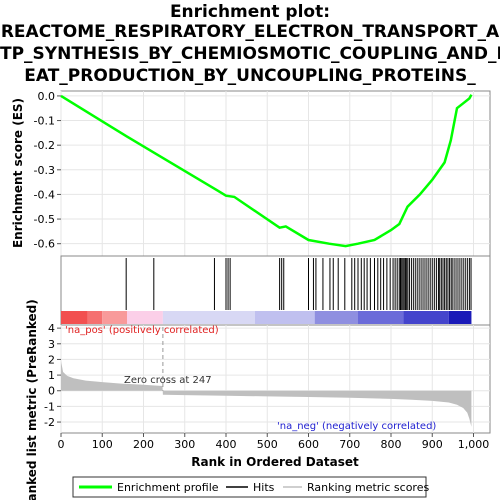 This screenshot has width=500, height=500. I want to click on x-tick-label: 400, so click(226, 444).